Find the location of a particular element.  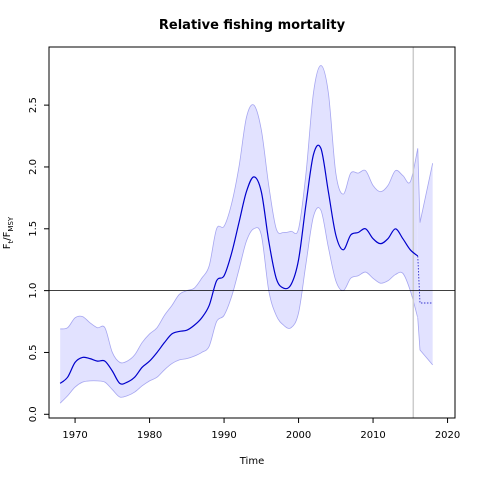

y-axis-label: Ft/FMSY is located at coordinates (8, 232).